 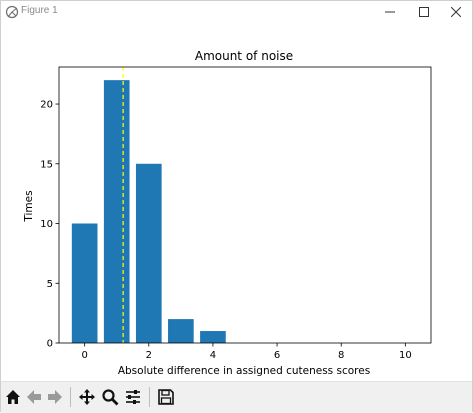 I want to click on pan-icon, so click(x=87, y=397).